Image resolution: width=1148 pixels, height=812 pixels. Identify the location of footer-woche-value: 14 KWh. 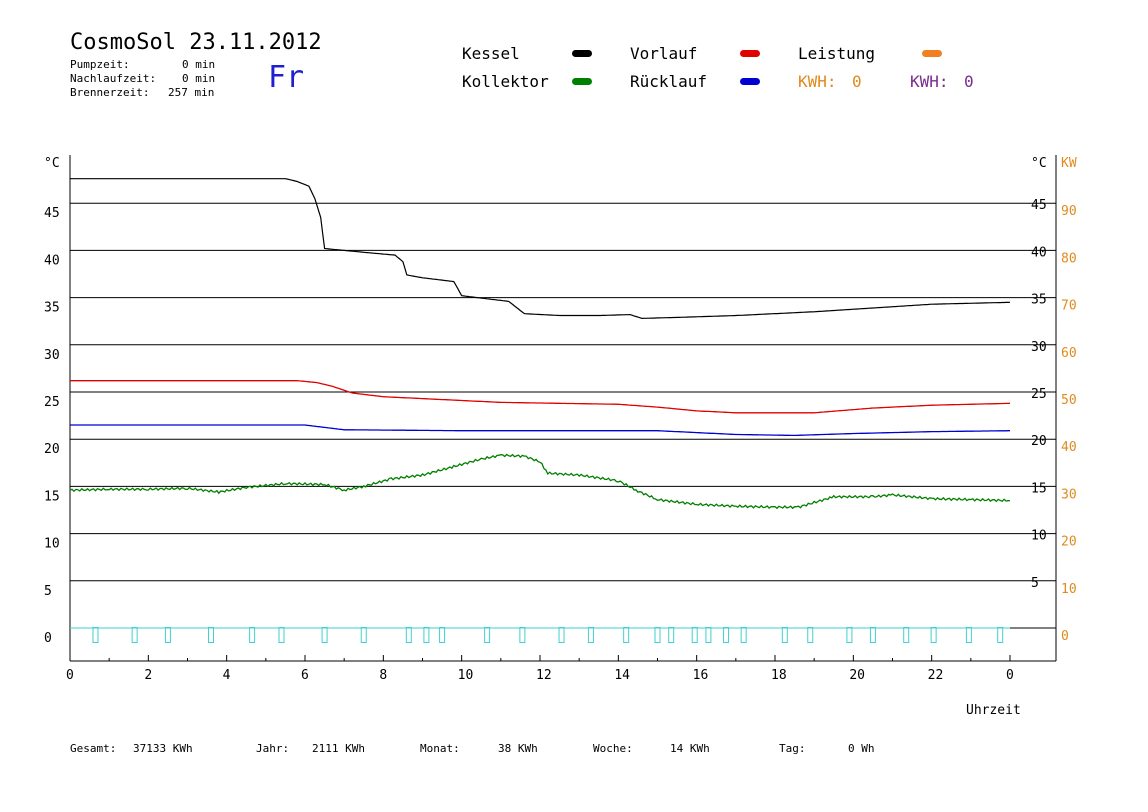
(690, 748).